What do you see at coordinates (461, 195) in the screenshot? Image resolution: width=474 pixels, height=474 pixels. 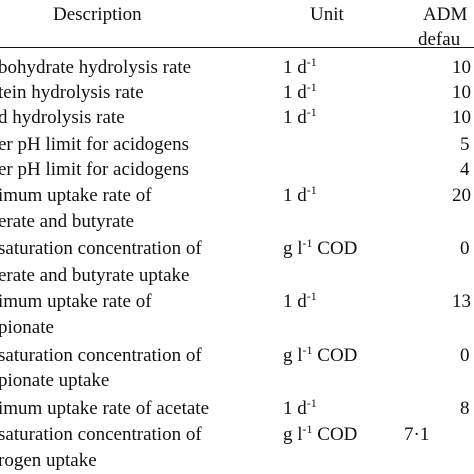 I see `row-default-value: 20` at bounding box center [461, 195].